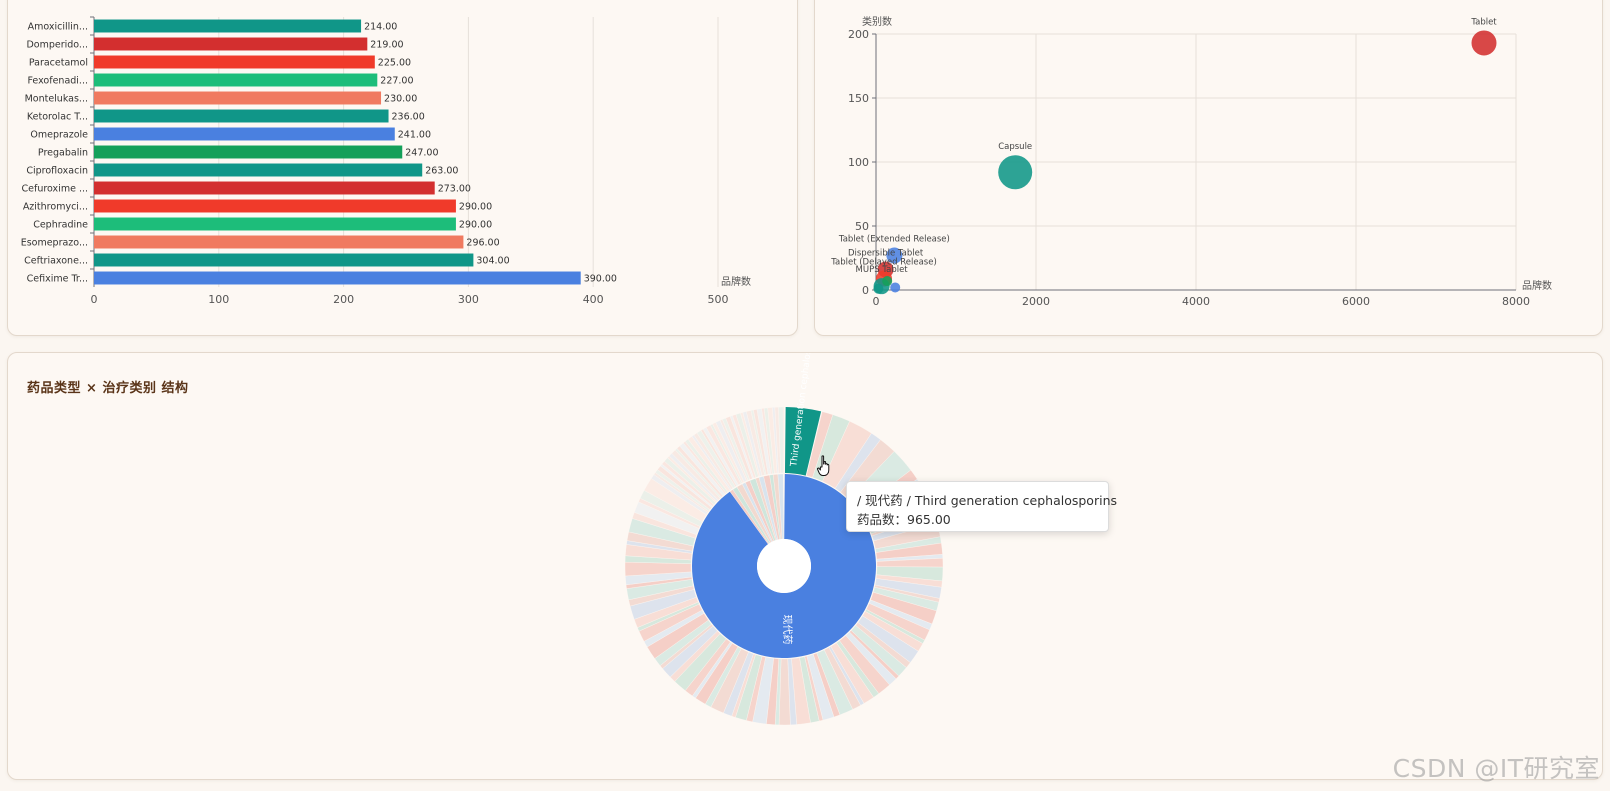 Image resolution: width=1610 pixels, height=791 pixels. I want to click on sunburst-inner-label: 现代药, so click(787, 630).